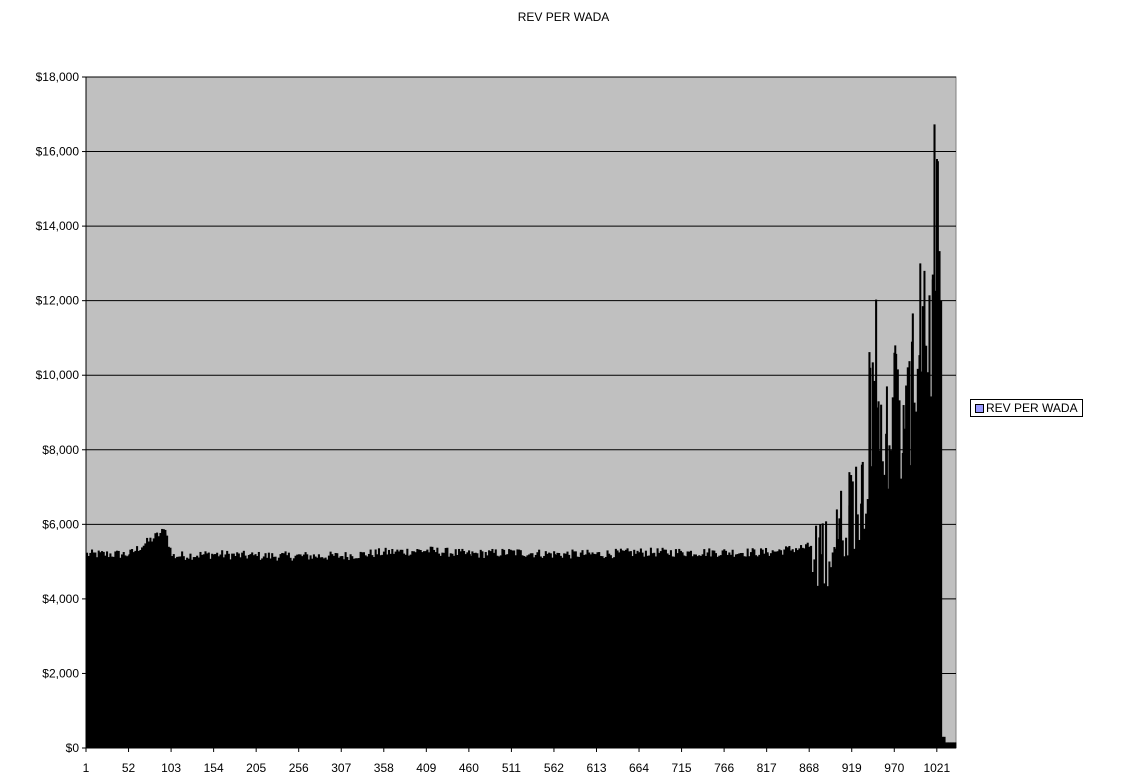 Image resolution: width=1127 pixels, height=781 pixels. I want to click on x-tick-label: 766, so click(724, 768).